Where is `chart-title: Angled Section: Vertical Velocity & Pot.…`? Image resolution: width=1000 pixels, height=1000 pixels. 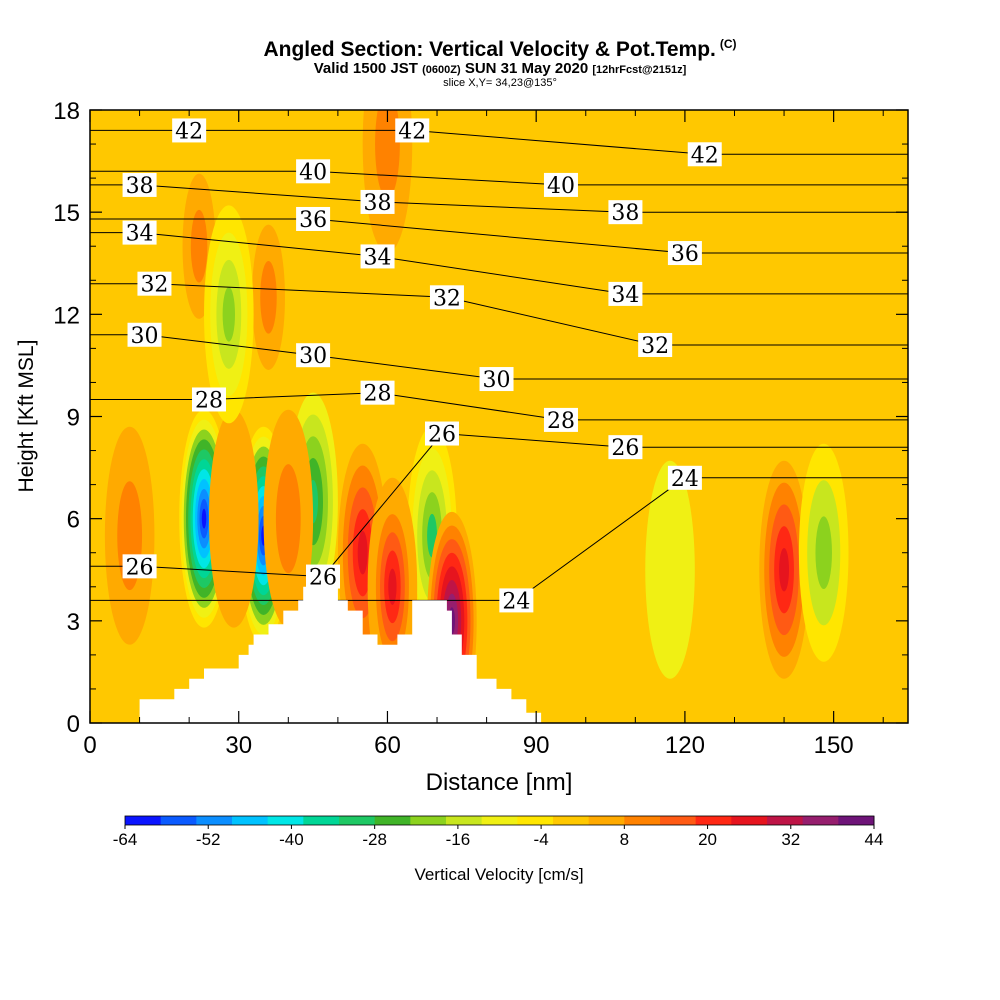 chart-title: Angled Section: Vertical Velocity & Pot.… is located at coordinates (500, 49).